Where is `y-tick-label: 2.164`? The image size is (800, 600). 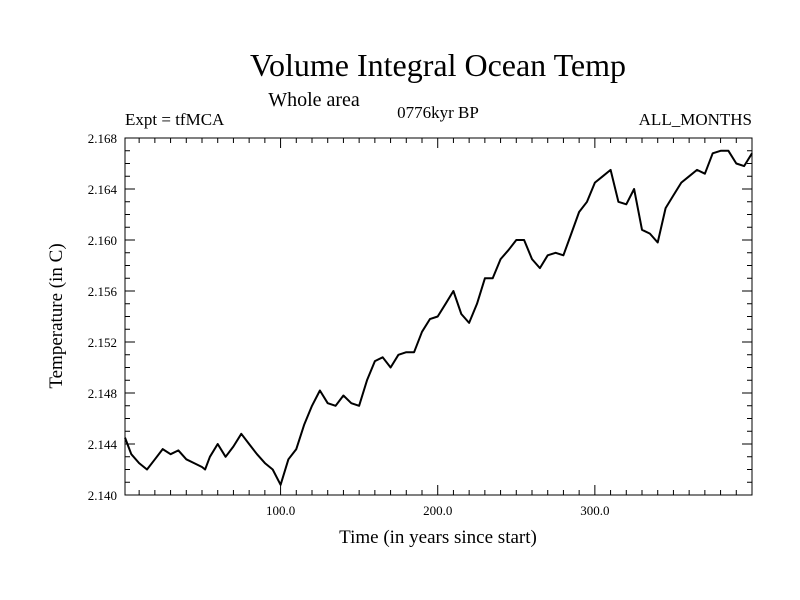 y-tick-label: 2.164 is located at coordinates (103, 189).